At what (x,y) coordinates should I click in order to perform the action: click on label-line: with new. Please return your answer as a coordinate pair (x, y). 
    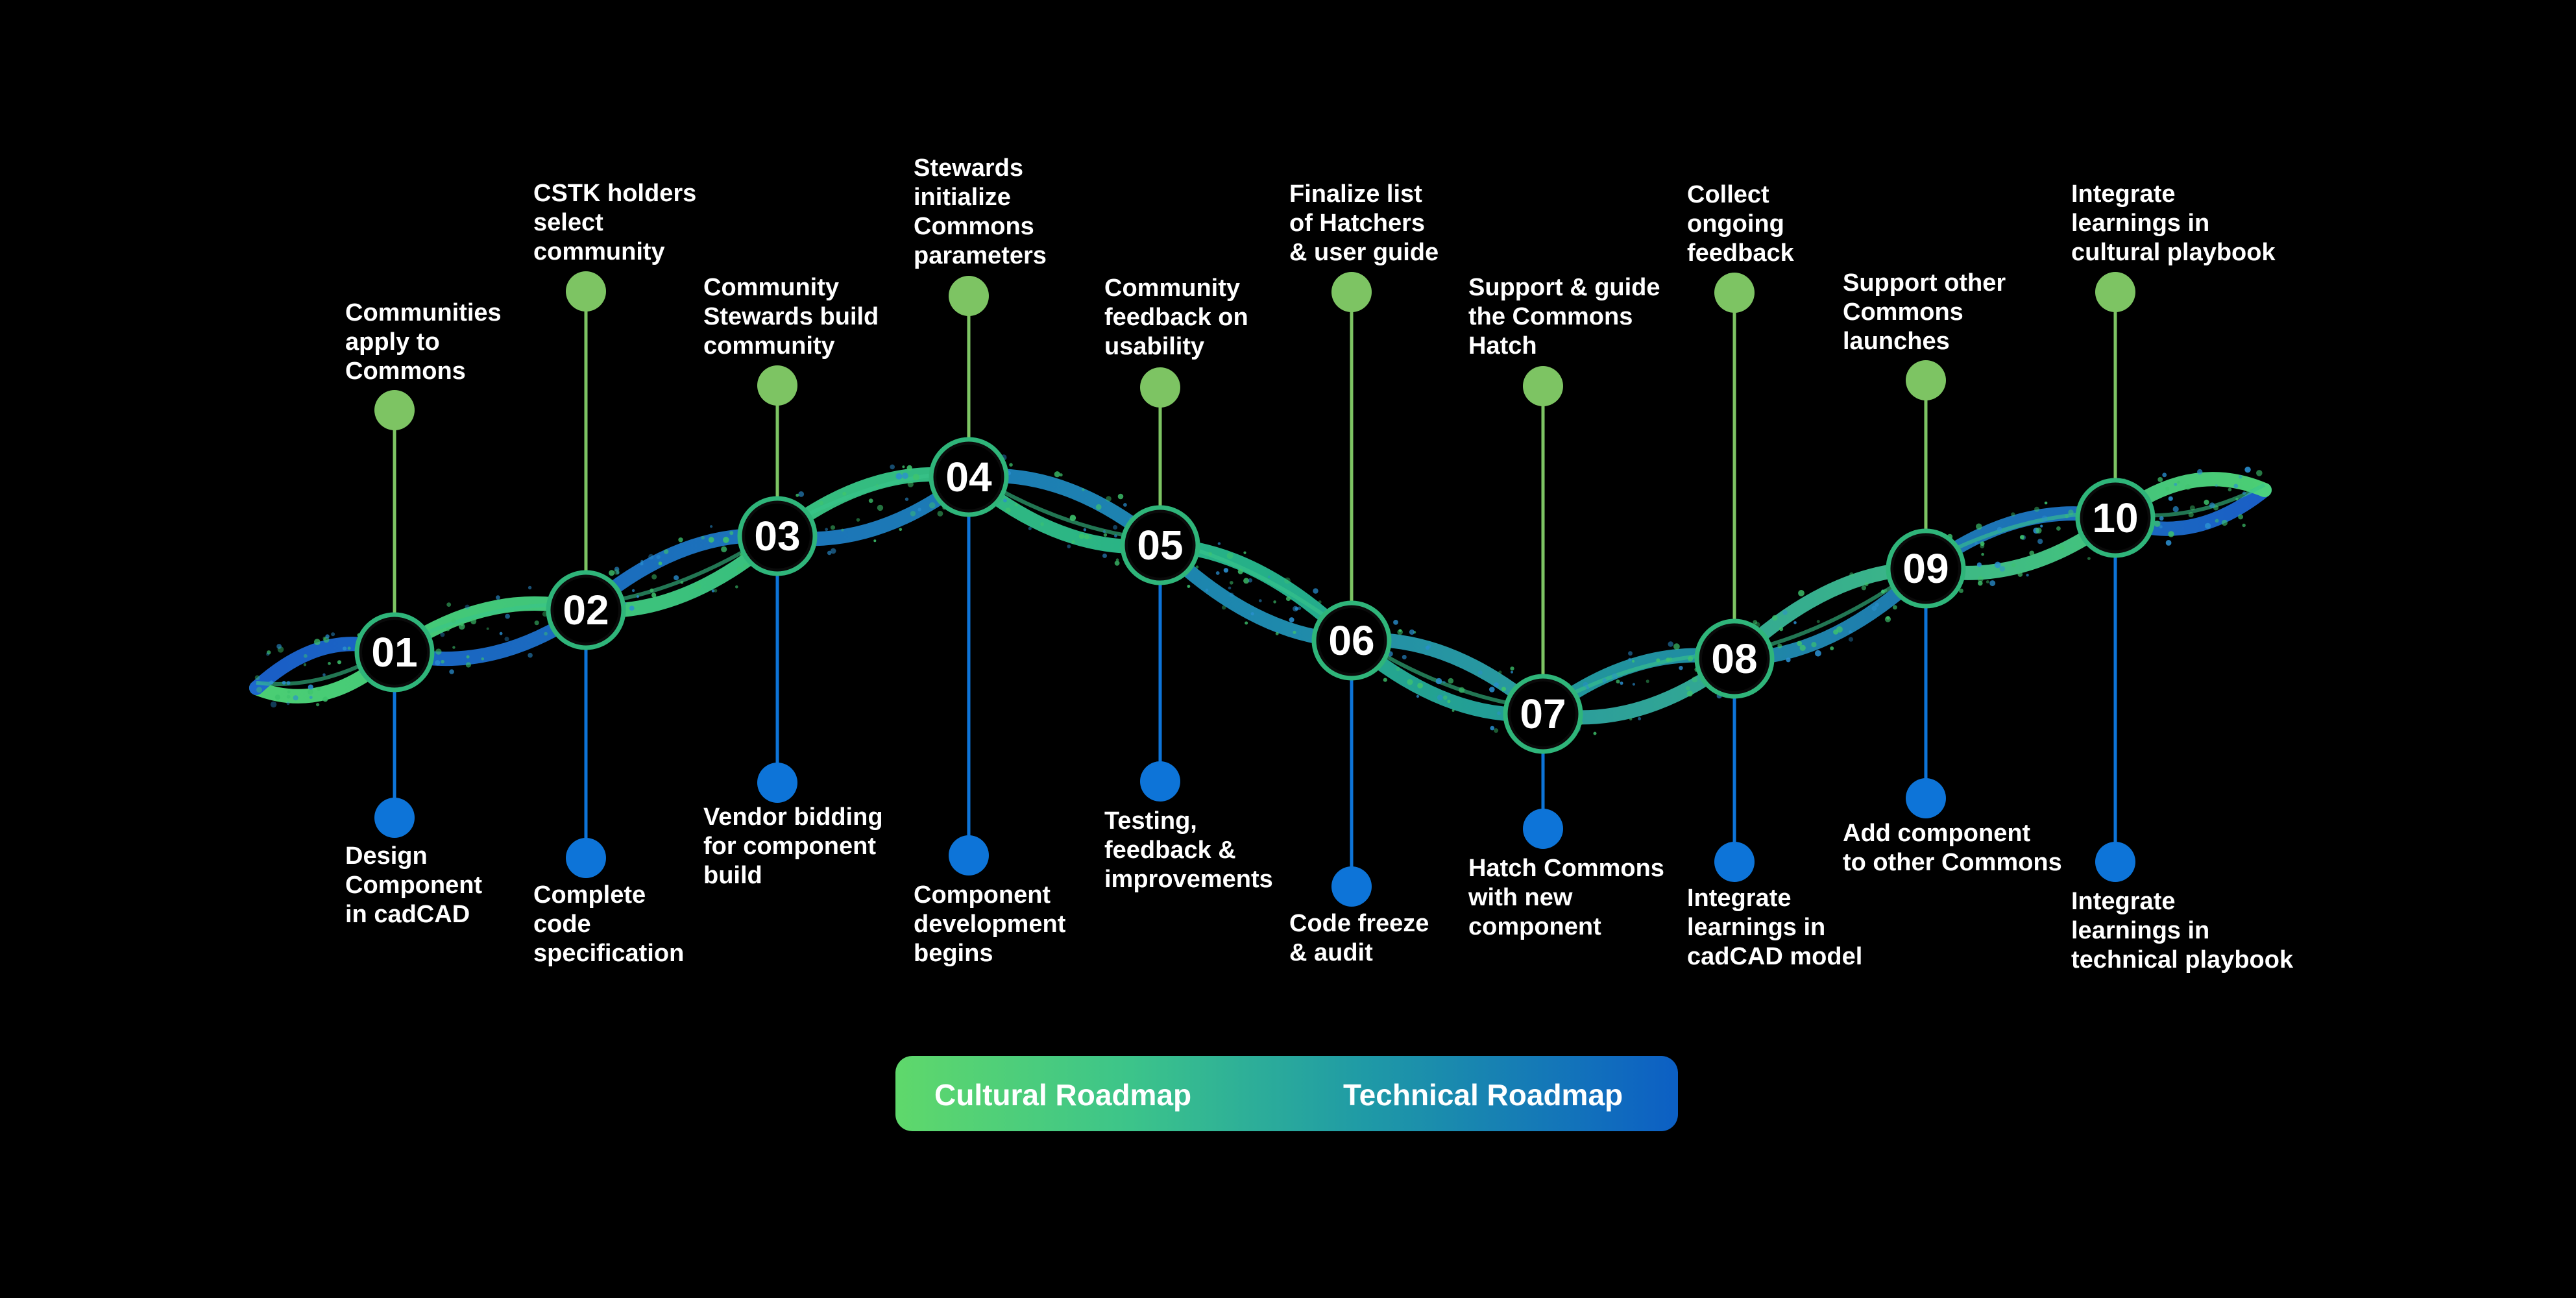
    Looking at the image, I should click on (1520, 898).